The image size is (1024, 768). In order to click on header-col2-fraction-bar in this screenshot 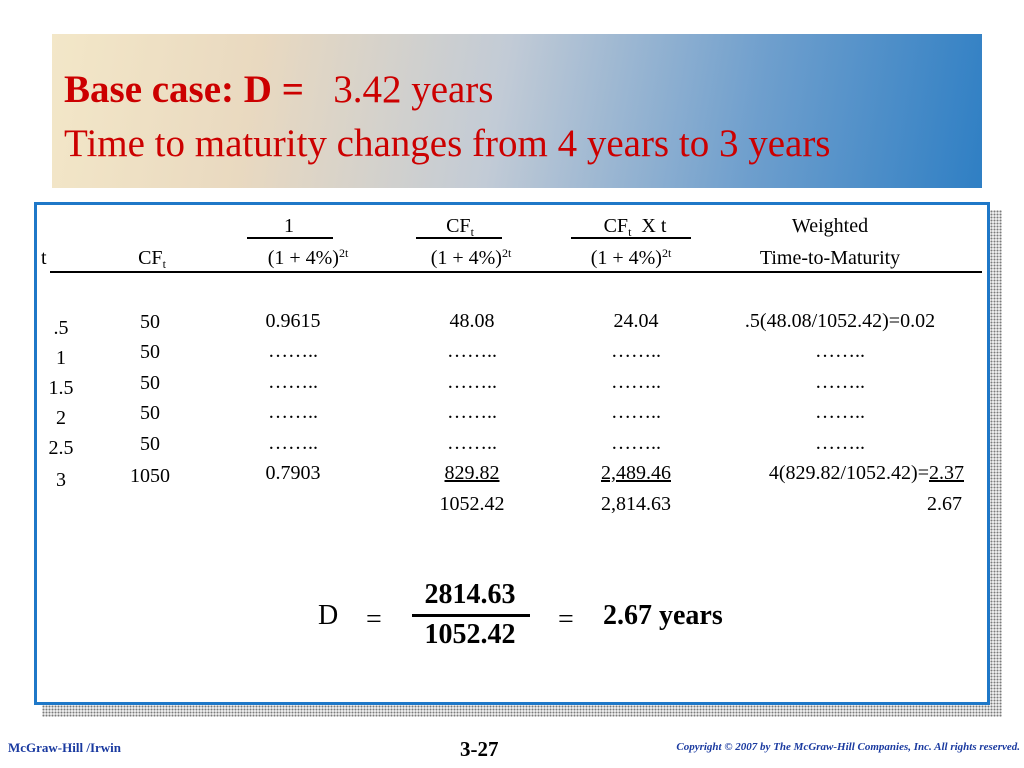, I will do `click(459, 238)`.